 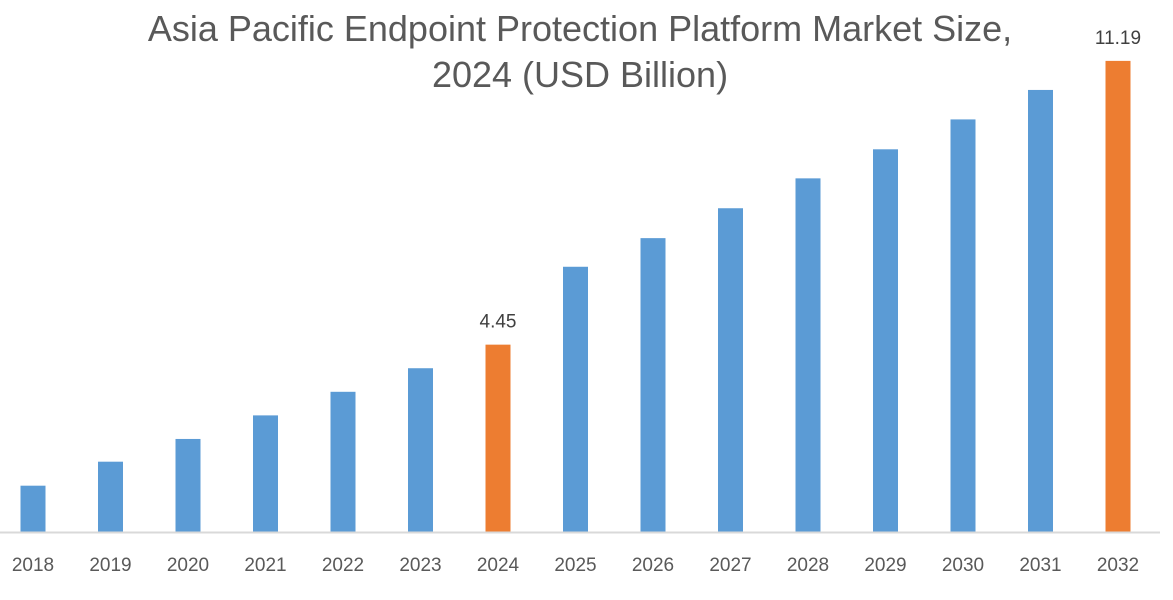 What do you see at coordinates (498, 322) in the screenshot?
I see `data-label-2024: 4.45` at bounding box center [498, 322].